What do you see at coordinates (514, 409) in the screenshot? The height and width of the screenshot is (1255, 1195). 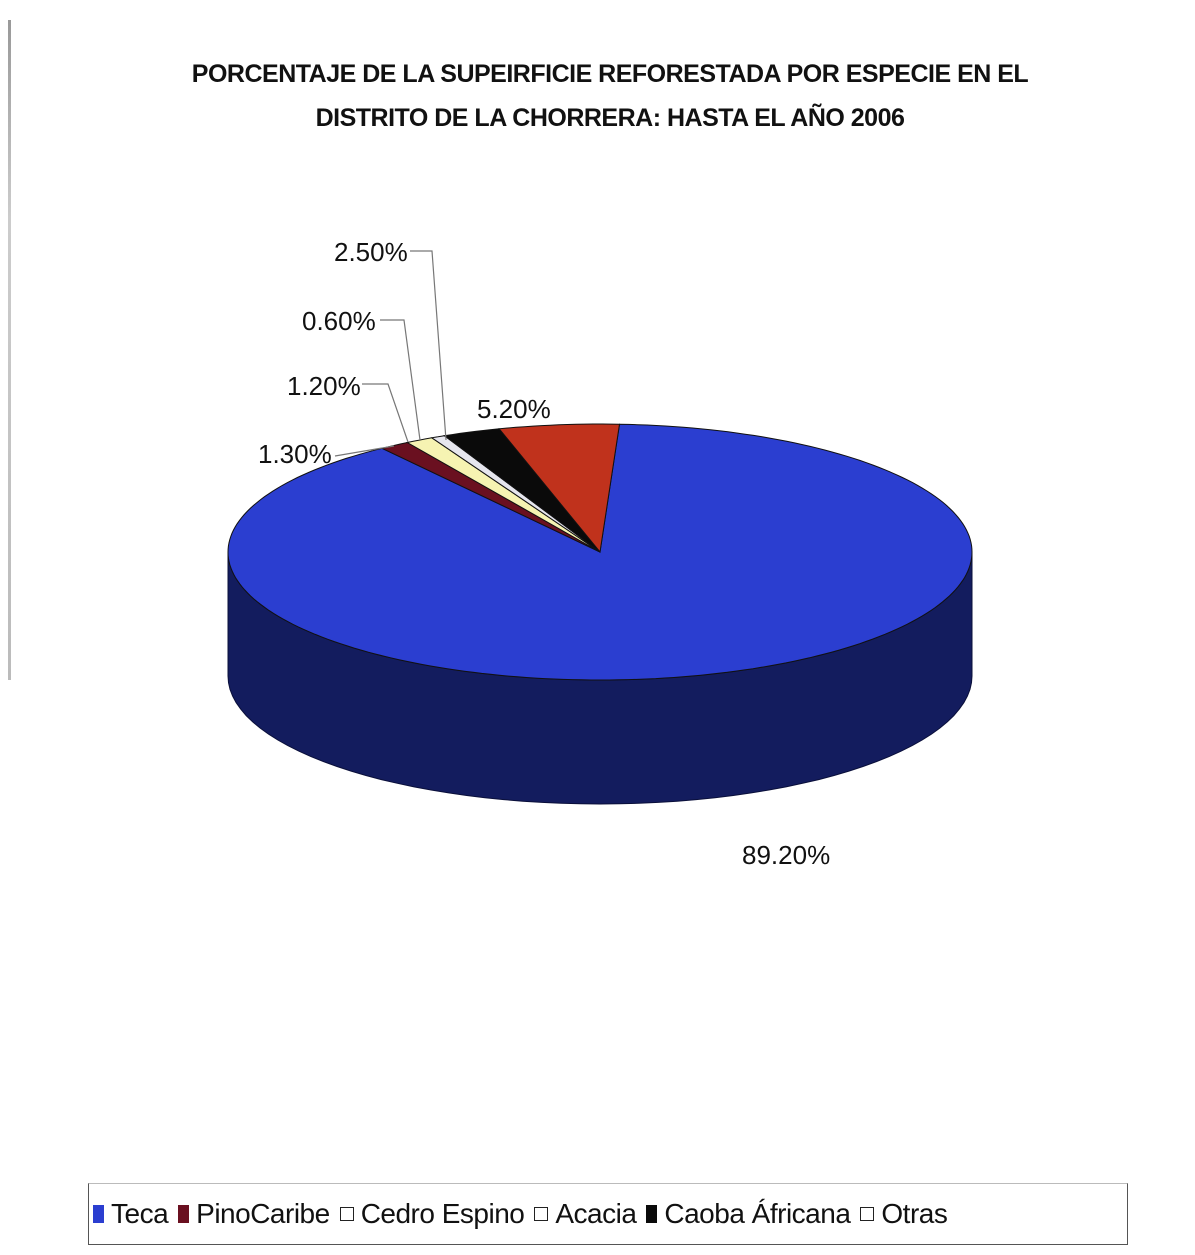 I see `data-label-otras: 5.20%` at bounding box center [514, 409].